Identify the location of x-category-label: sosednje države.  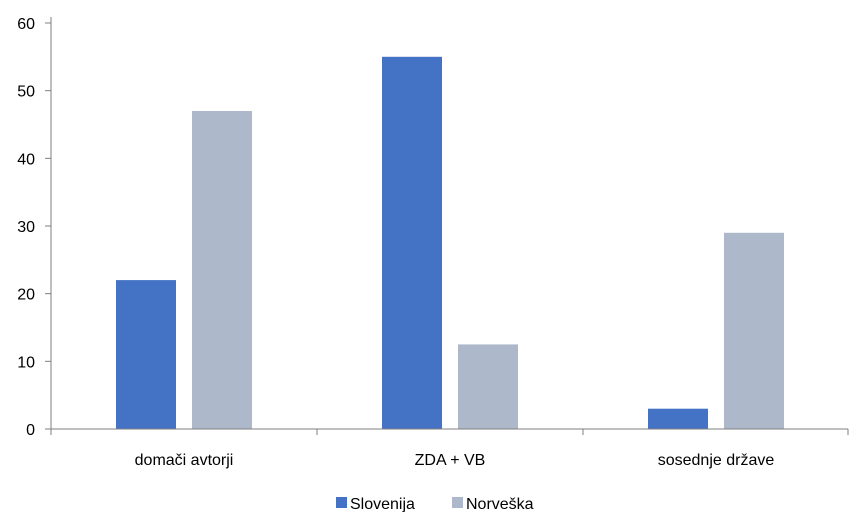
(716, 460).